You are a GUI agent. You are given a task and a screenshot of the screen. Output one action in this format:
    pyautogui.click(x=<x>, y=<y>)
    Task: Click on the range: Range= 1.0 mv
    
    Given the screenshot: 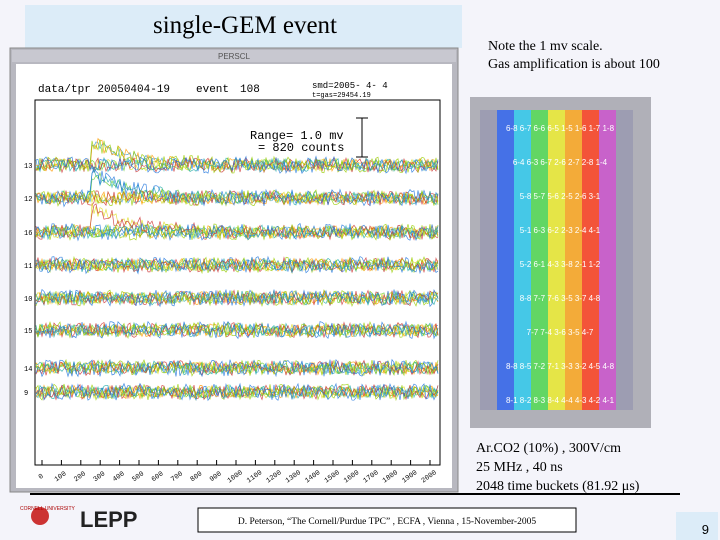 What is the action you would take?
    pyautogui.click(x=297, y=136)
    